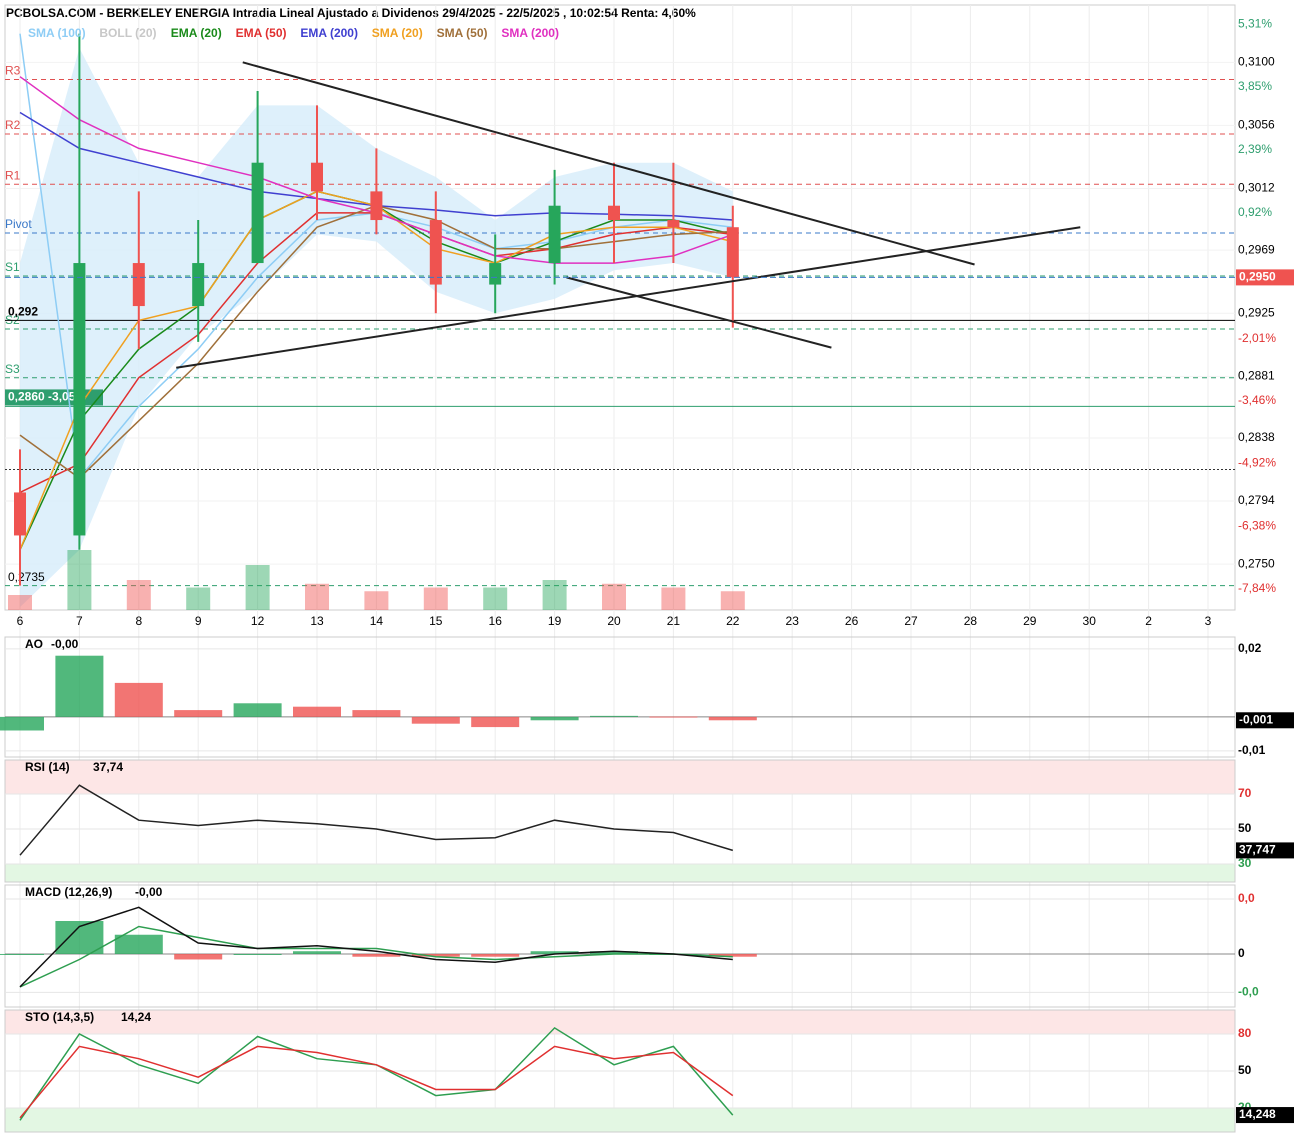 This screenshot has height=1138, width=1301. What do you see at coordinates (376, 1082) in the screenshot?
I see `d-line` at bounding box center [376, 1082].